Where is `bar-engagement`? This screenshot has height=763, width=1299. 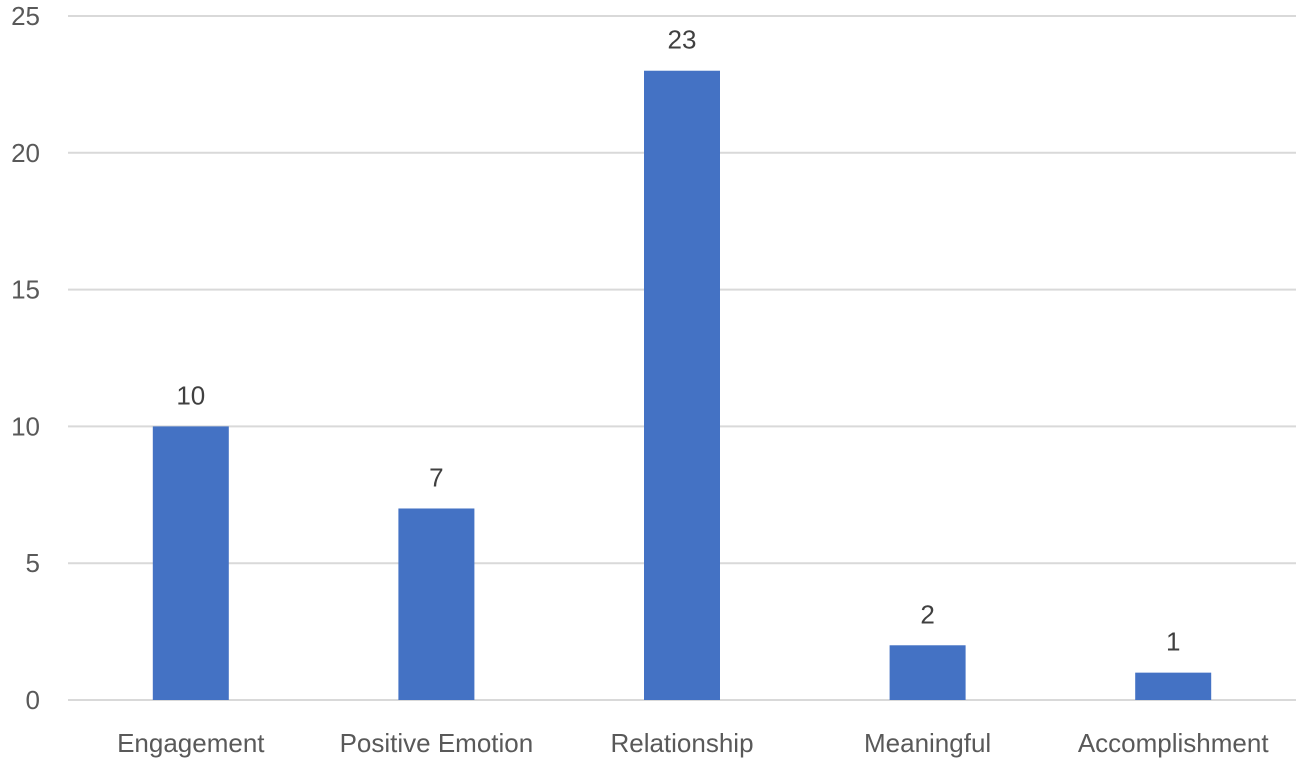 bar-engagement is located at coordinates (190, 563).